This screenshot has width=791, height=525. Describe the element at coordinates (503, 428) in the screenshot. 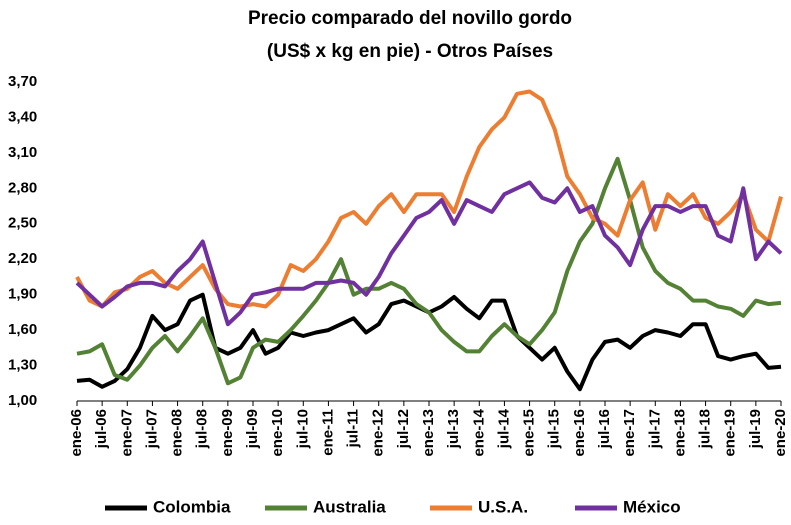

I see `x-tick-label: jul-14` at that location.